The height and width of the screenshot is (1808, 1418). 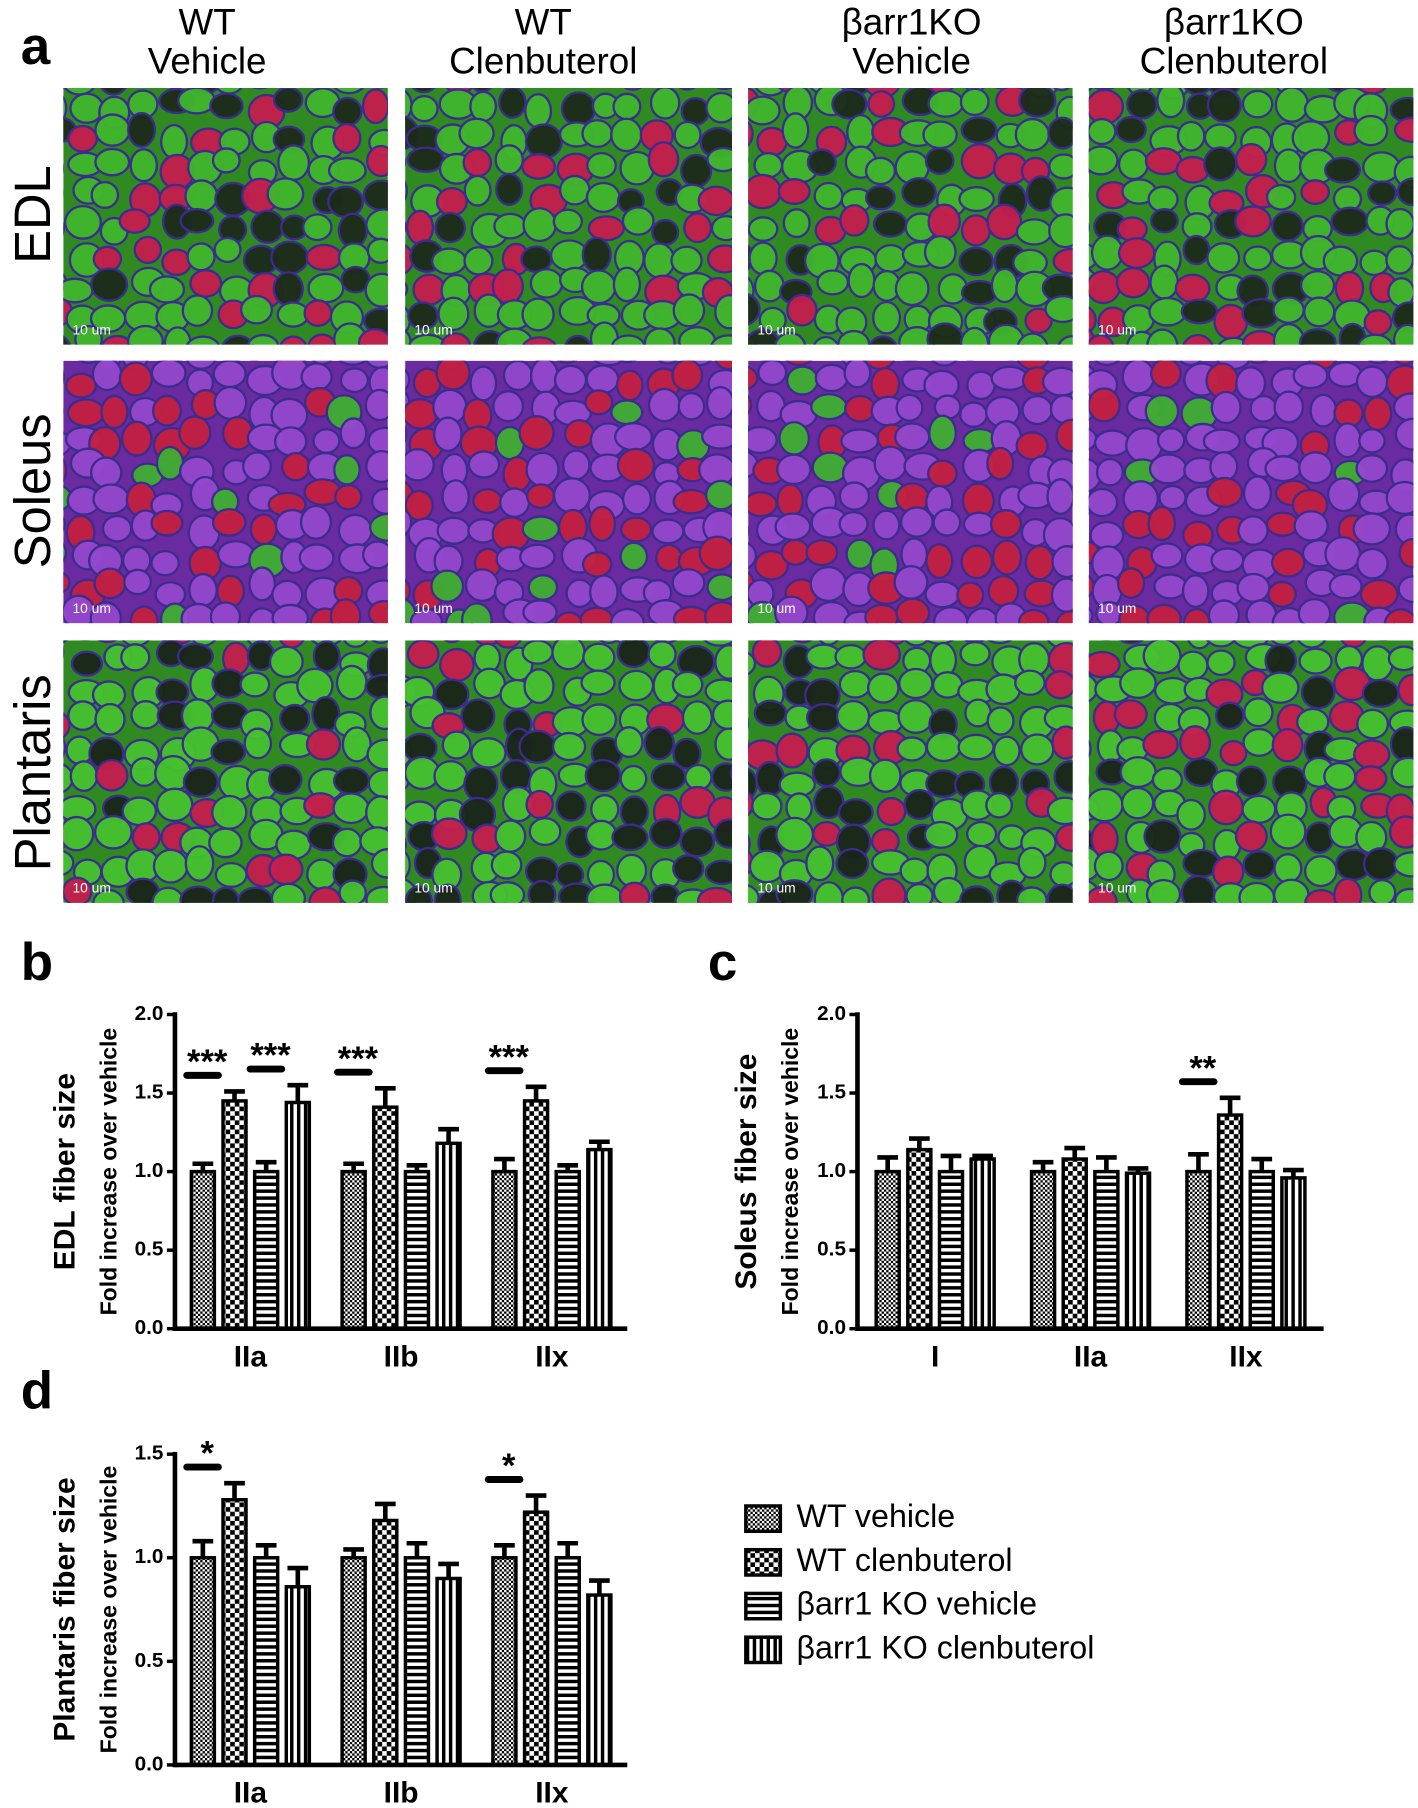 I want to click on row-label: Plantaris, so click(x=32, y=772).